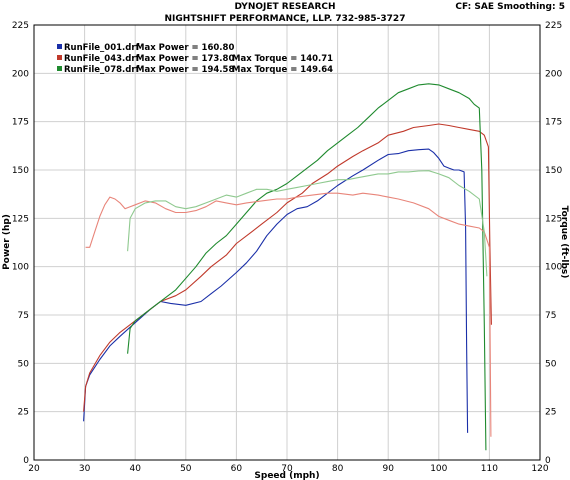 The height and width of the screenshot is (480, 570). Describe the element at coordinates (102, 48) in the screenshot. I see `legend-run-001: RunFile_001.drf` at that location.